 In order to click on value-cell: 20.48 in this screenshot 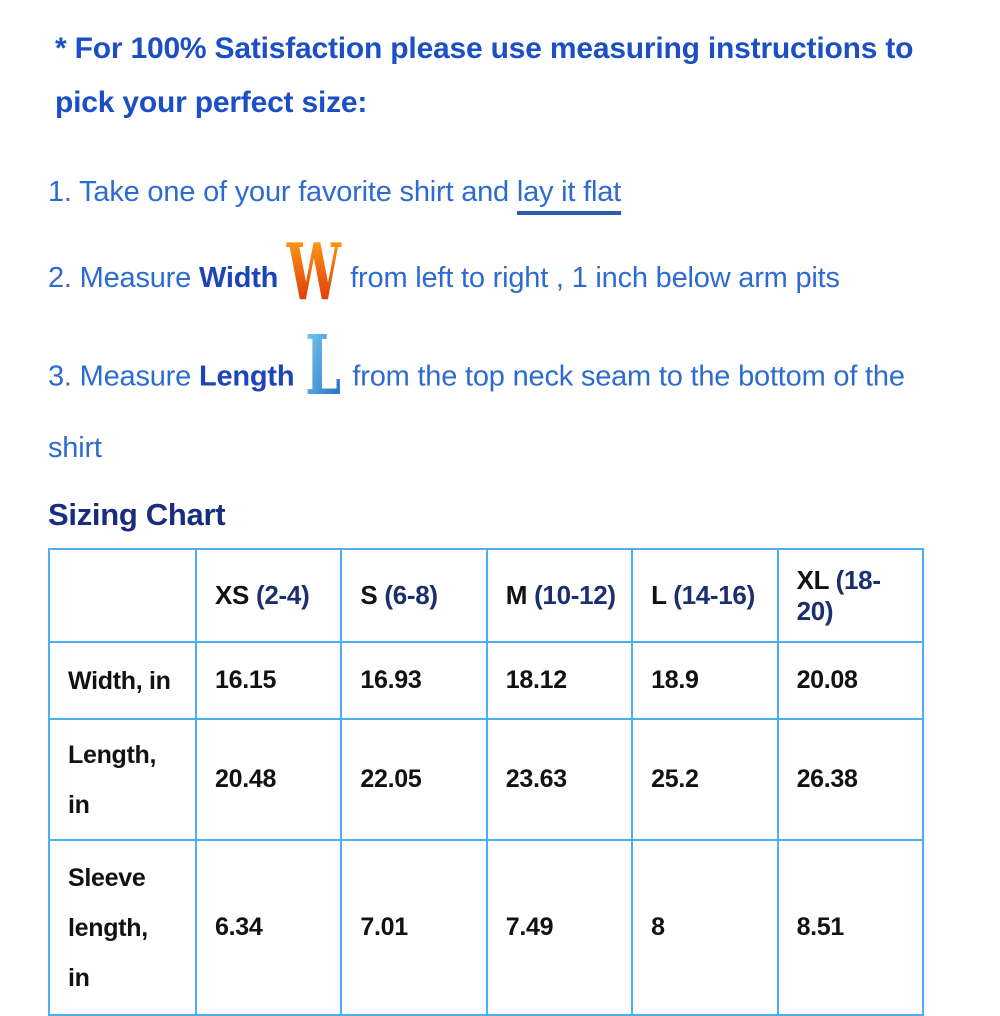, I will do `click(268, 779)`.